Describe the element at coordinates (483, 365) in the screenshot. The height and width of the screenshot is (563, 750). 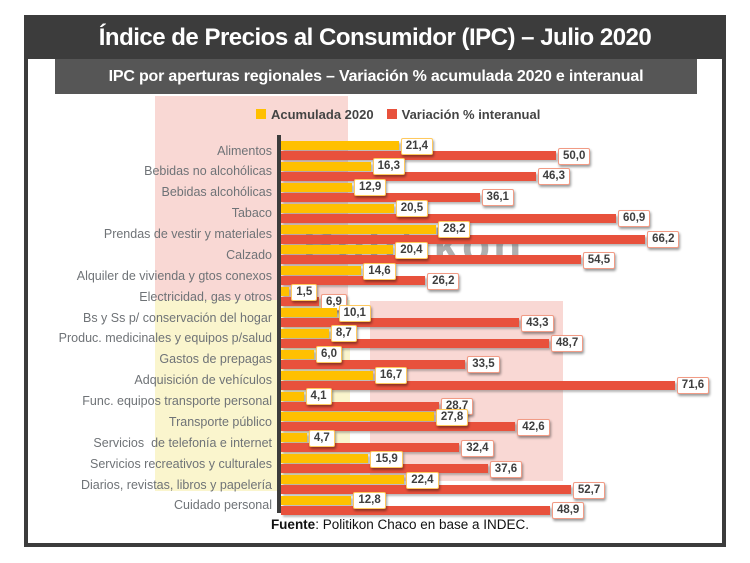
I see `value-label-interanual: 33,5` at that location.